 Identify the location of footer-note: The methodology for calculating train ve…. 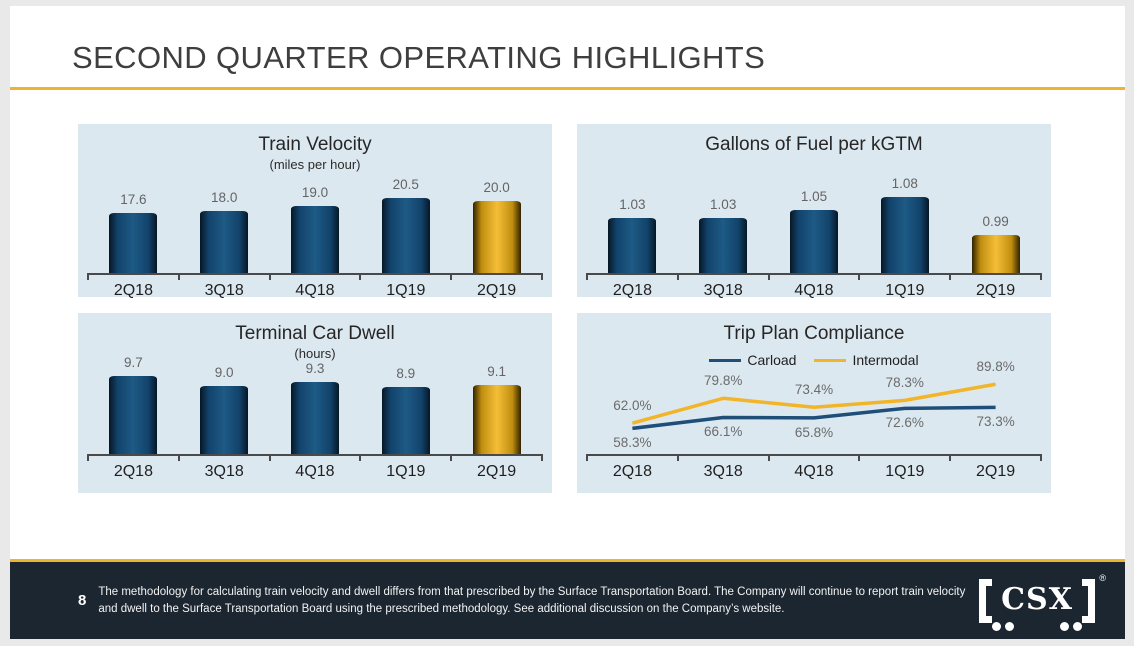
(532, 600).